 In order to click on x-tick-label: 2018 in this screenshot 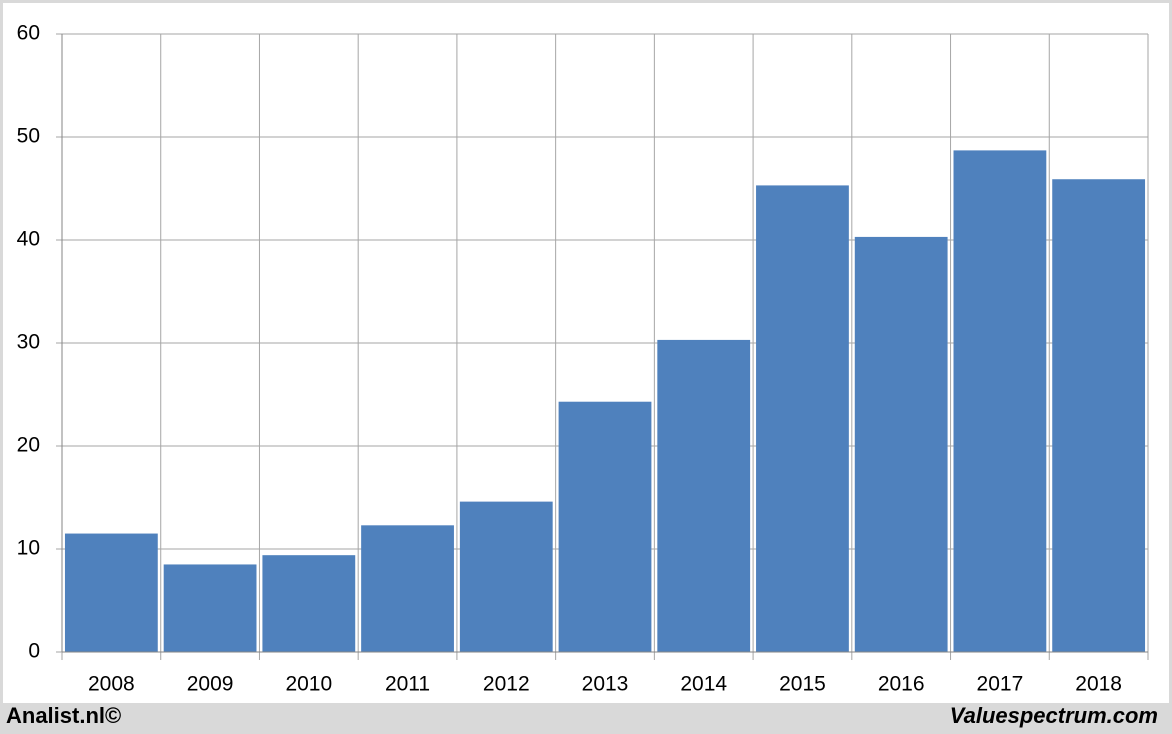, I will do `click(1098, 684)`.